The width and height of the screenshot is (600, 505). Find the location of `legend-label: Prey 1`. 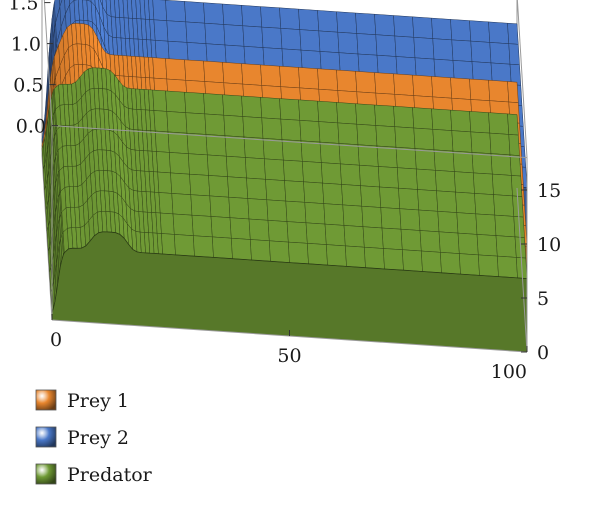

legend-label: Prey 1 is located at coordinates (98, 401).